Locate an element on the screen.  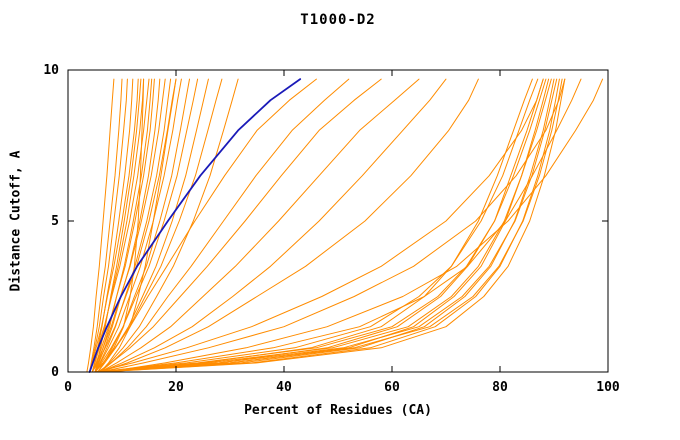
chart-title: T1000-D2 is located at coordinates (338, 20).